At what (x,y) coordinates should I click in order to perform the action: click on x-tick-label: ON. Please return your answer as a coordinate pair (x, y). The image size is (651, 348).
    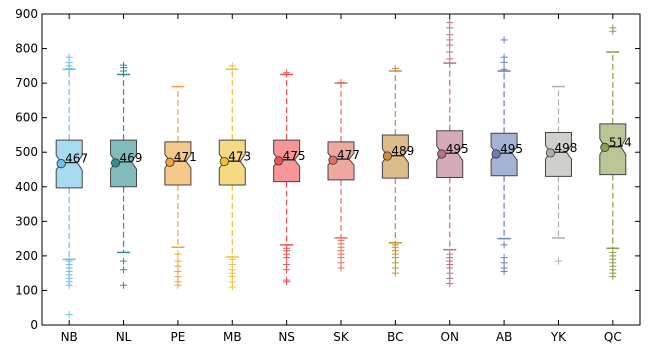
    Looking at the image, I should click on (450, 337).